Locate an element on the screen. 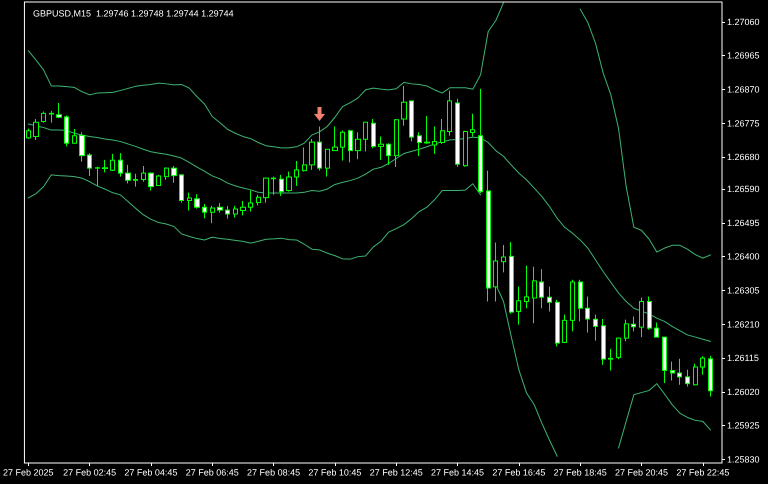  x-tick-label: 27 Feb 14:45 is located at coordinates (457, 473).